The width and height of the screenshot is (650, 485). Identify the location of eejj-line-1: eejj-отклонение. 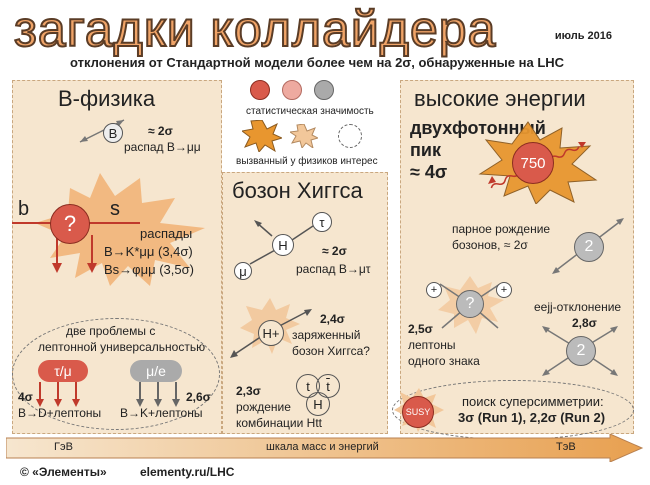
(578, 307).